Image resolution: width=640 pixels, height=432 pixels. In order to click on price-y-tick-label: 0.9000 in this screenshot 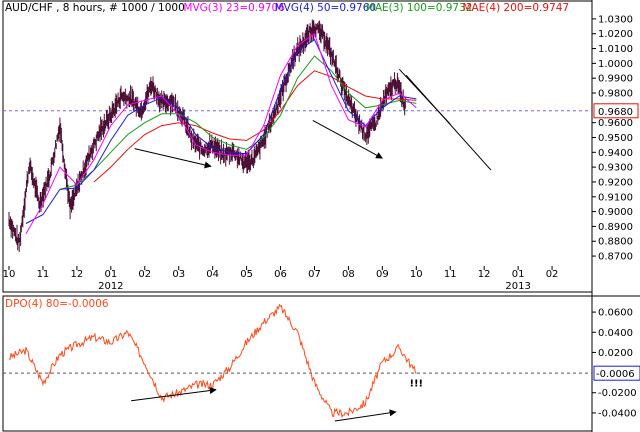, I will do `click(615, 212)`.